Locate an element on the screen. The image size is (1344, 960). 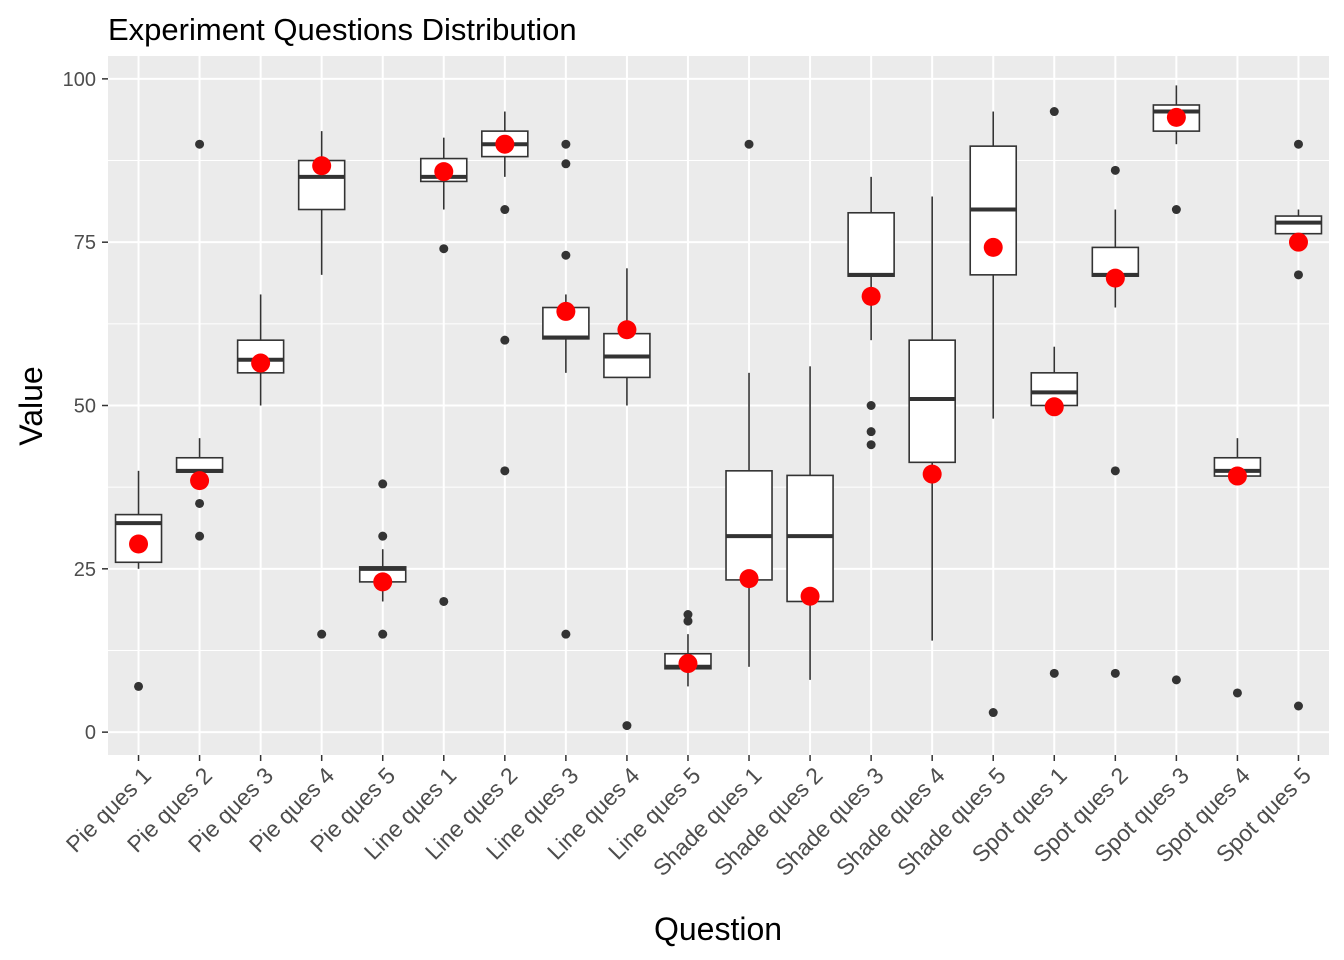
y-tick-label: 0 is located at coordinates (90, 733).